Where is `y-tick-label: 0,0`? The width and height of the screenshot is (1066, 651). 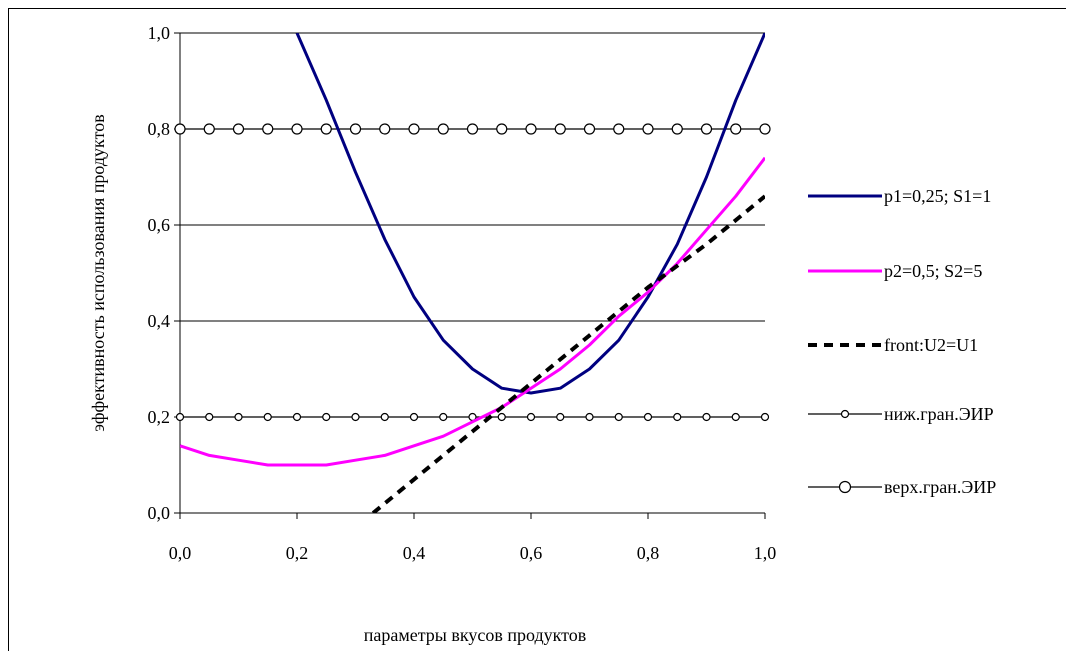 y-tick-label: 0,0 is located at coordinates (159, 513).